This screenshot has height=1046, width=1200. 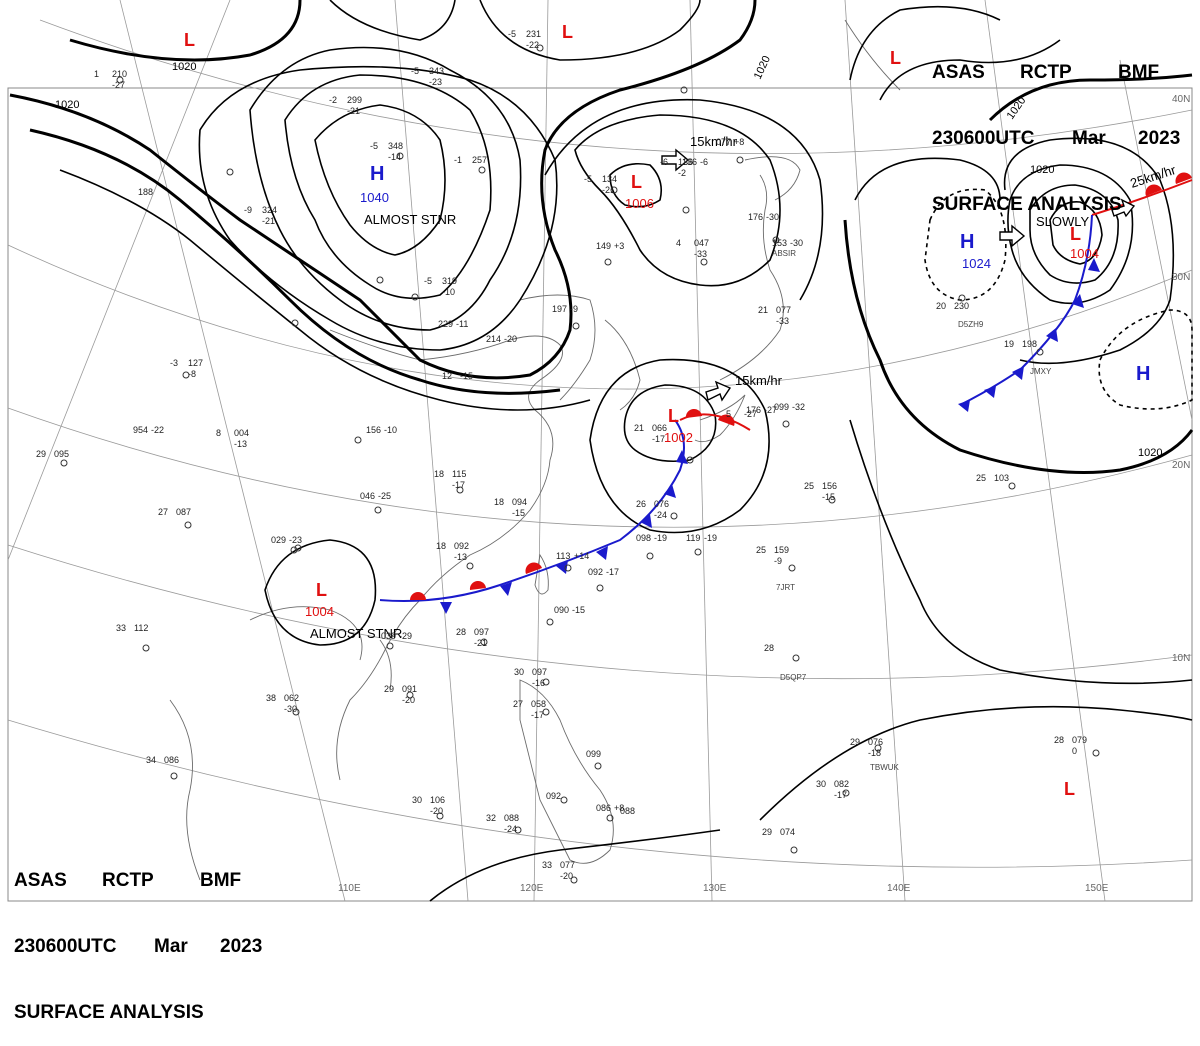 What do you see at coordinates (619, 246) in the screenshot?
I see `station-value: +3` at bounding box center [619, 246].